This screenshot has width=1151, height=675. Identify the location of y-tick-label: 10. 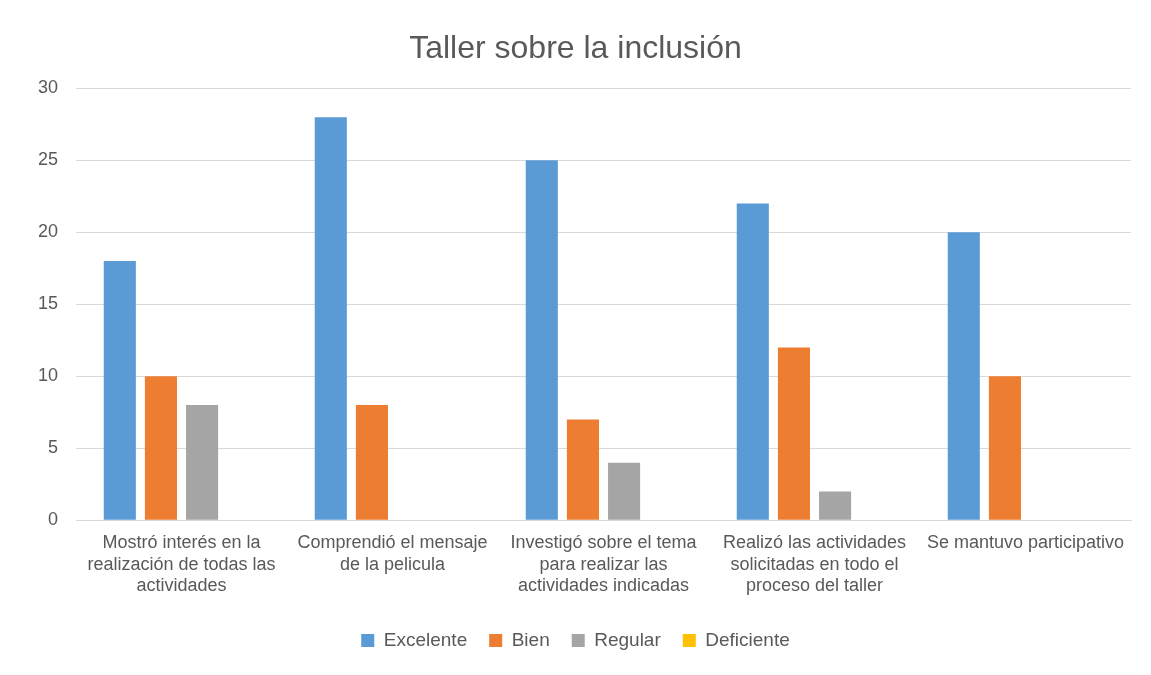
(48, 375).